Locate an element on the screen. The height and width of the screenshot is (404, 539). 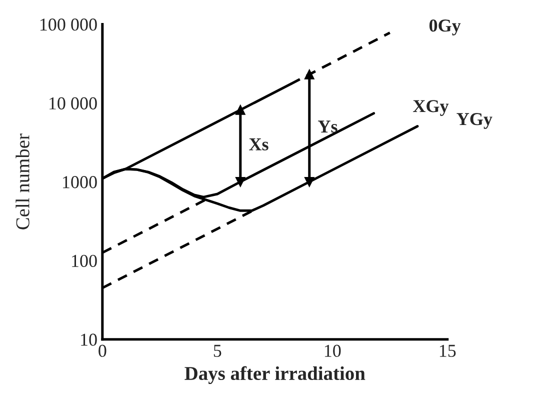
annotation: Xs is located at coordinates (258, 144).